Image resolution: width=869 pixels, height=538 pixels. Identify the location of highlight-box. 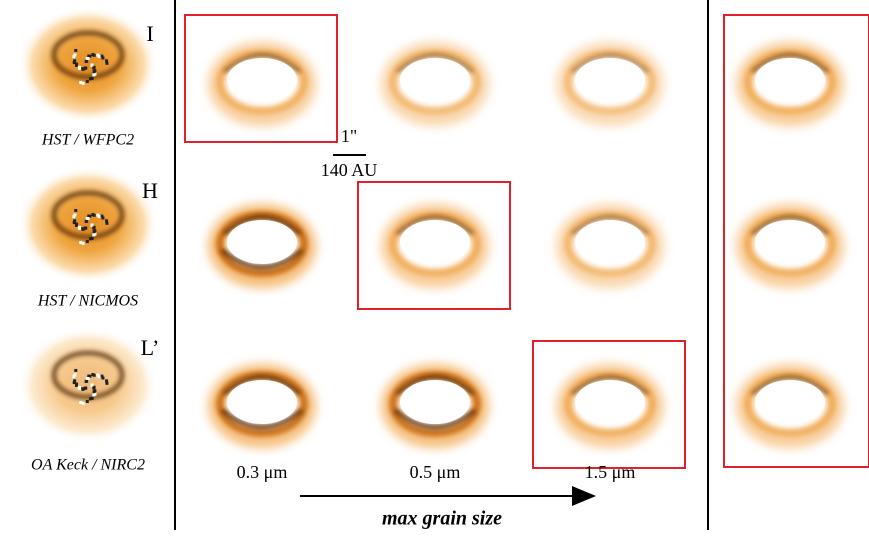
(261, 78).